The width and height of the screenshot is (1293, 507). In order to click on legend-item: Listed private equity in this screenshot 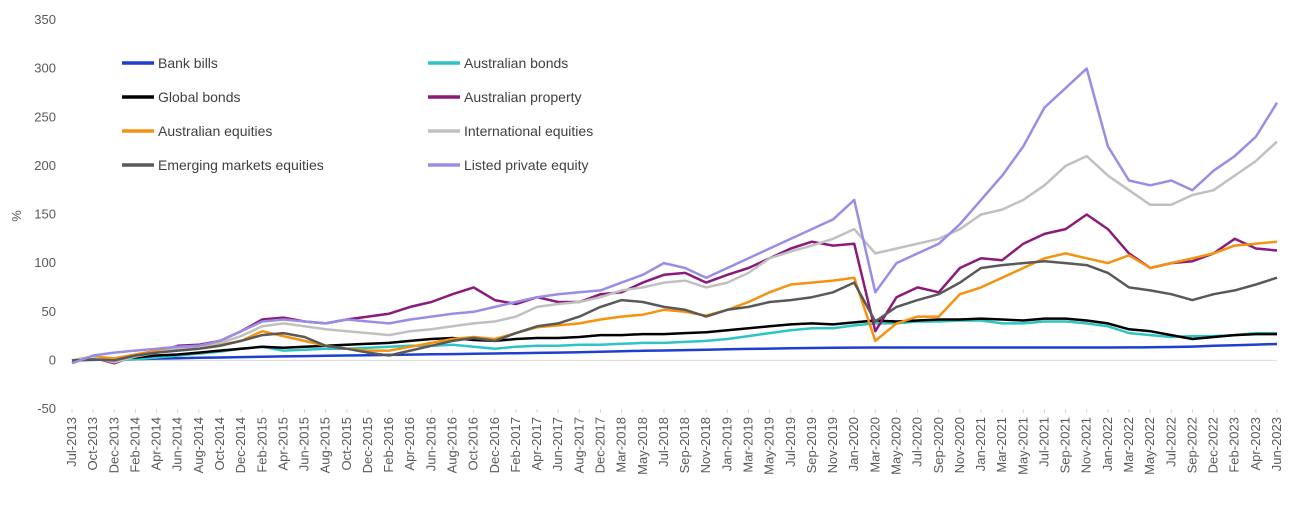, I will do `click(508, 165)`.